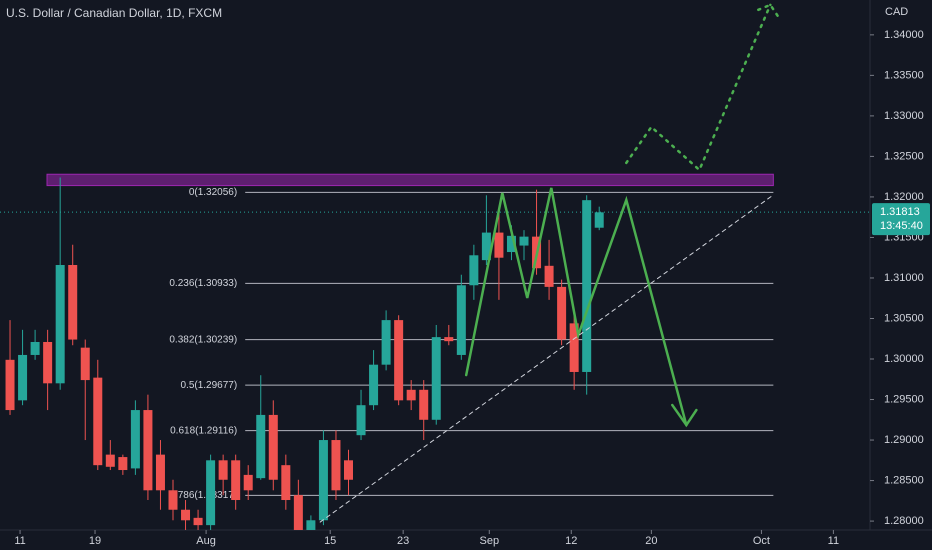 The image size is (932, 550). Describe the element at coordinates (900, 212) in the screenshot. I see `price-label: 1.31813` at that location.